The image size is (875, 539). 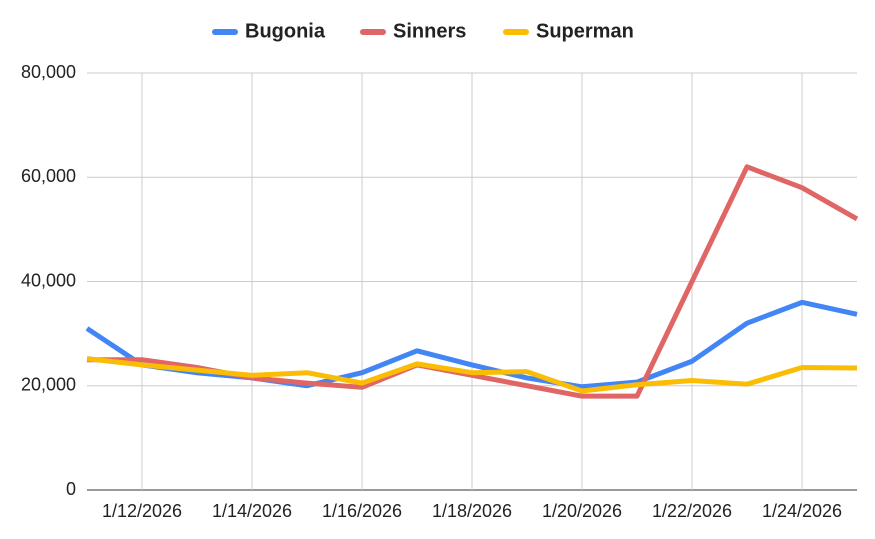 I want to click on x-tick-label: 1/20/2026, so click(x=582, y=511).